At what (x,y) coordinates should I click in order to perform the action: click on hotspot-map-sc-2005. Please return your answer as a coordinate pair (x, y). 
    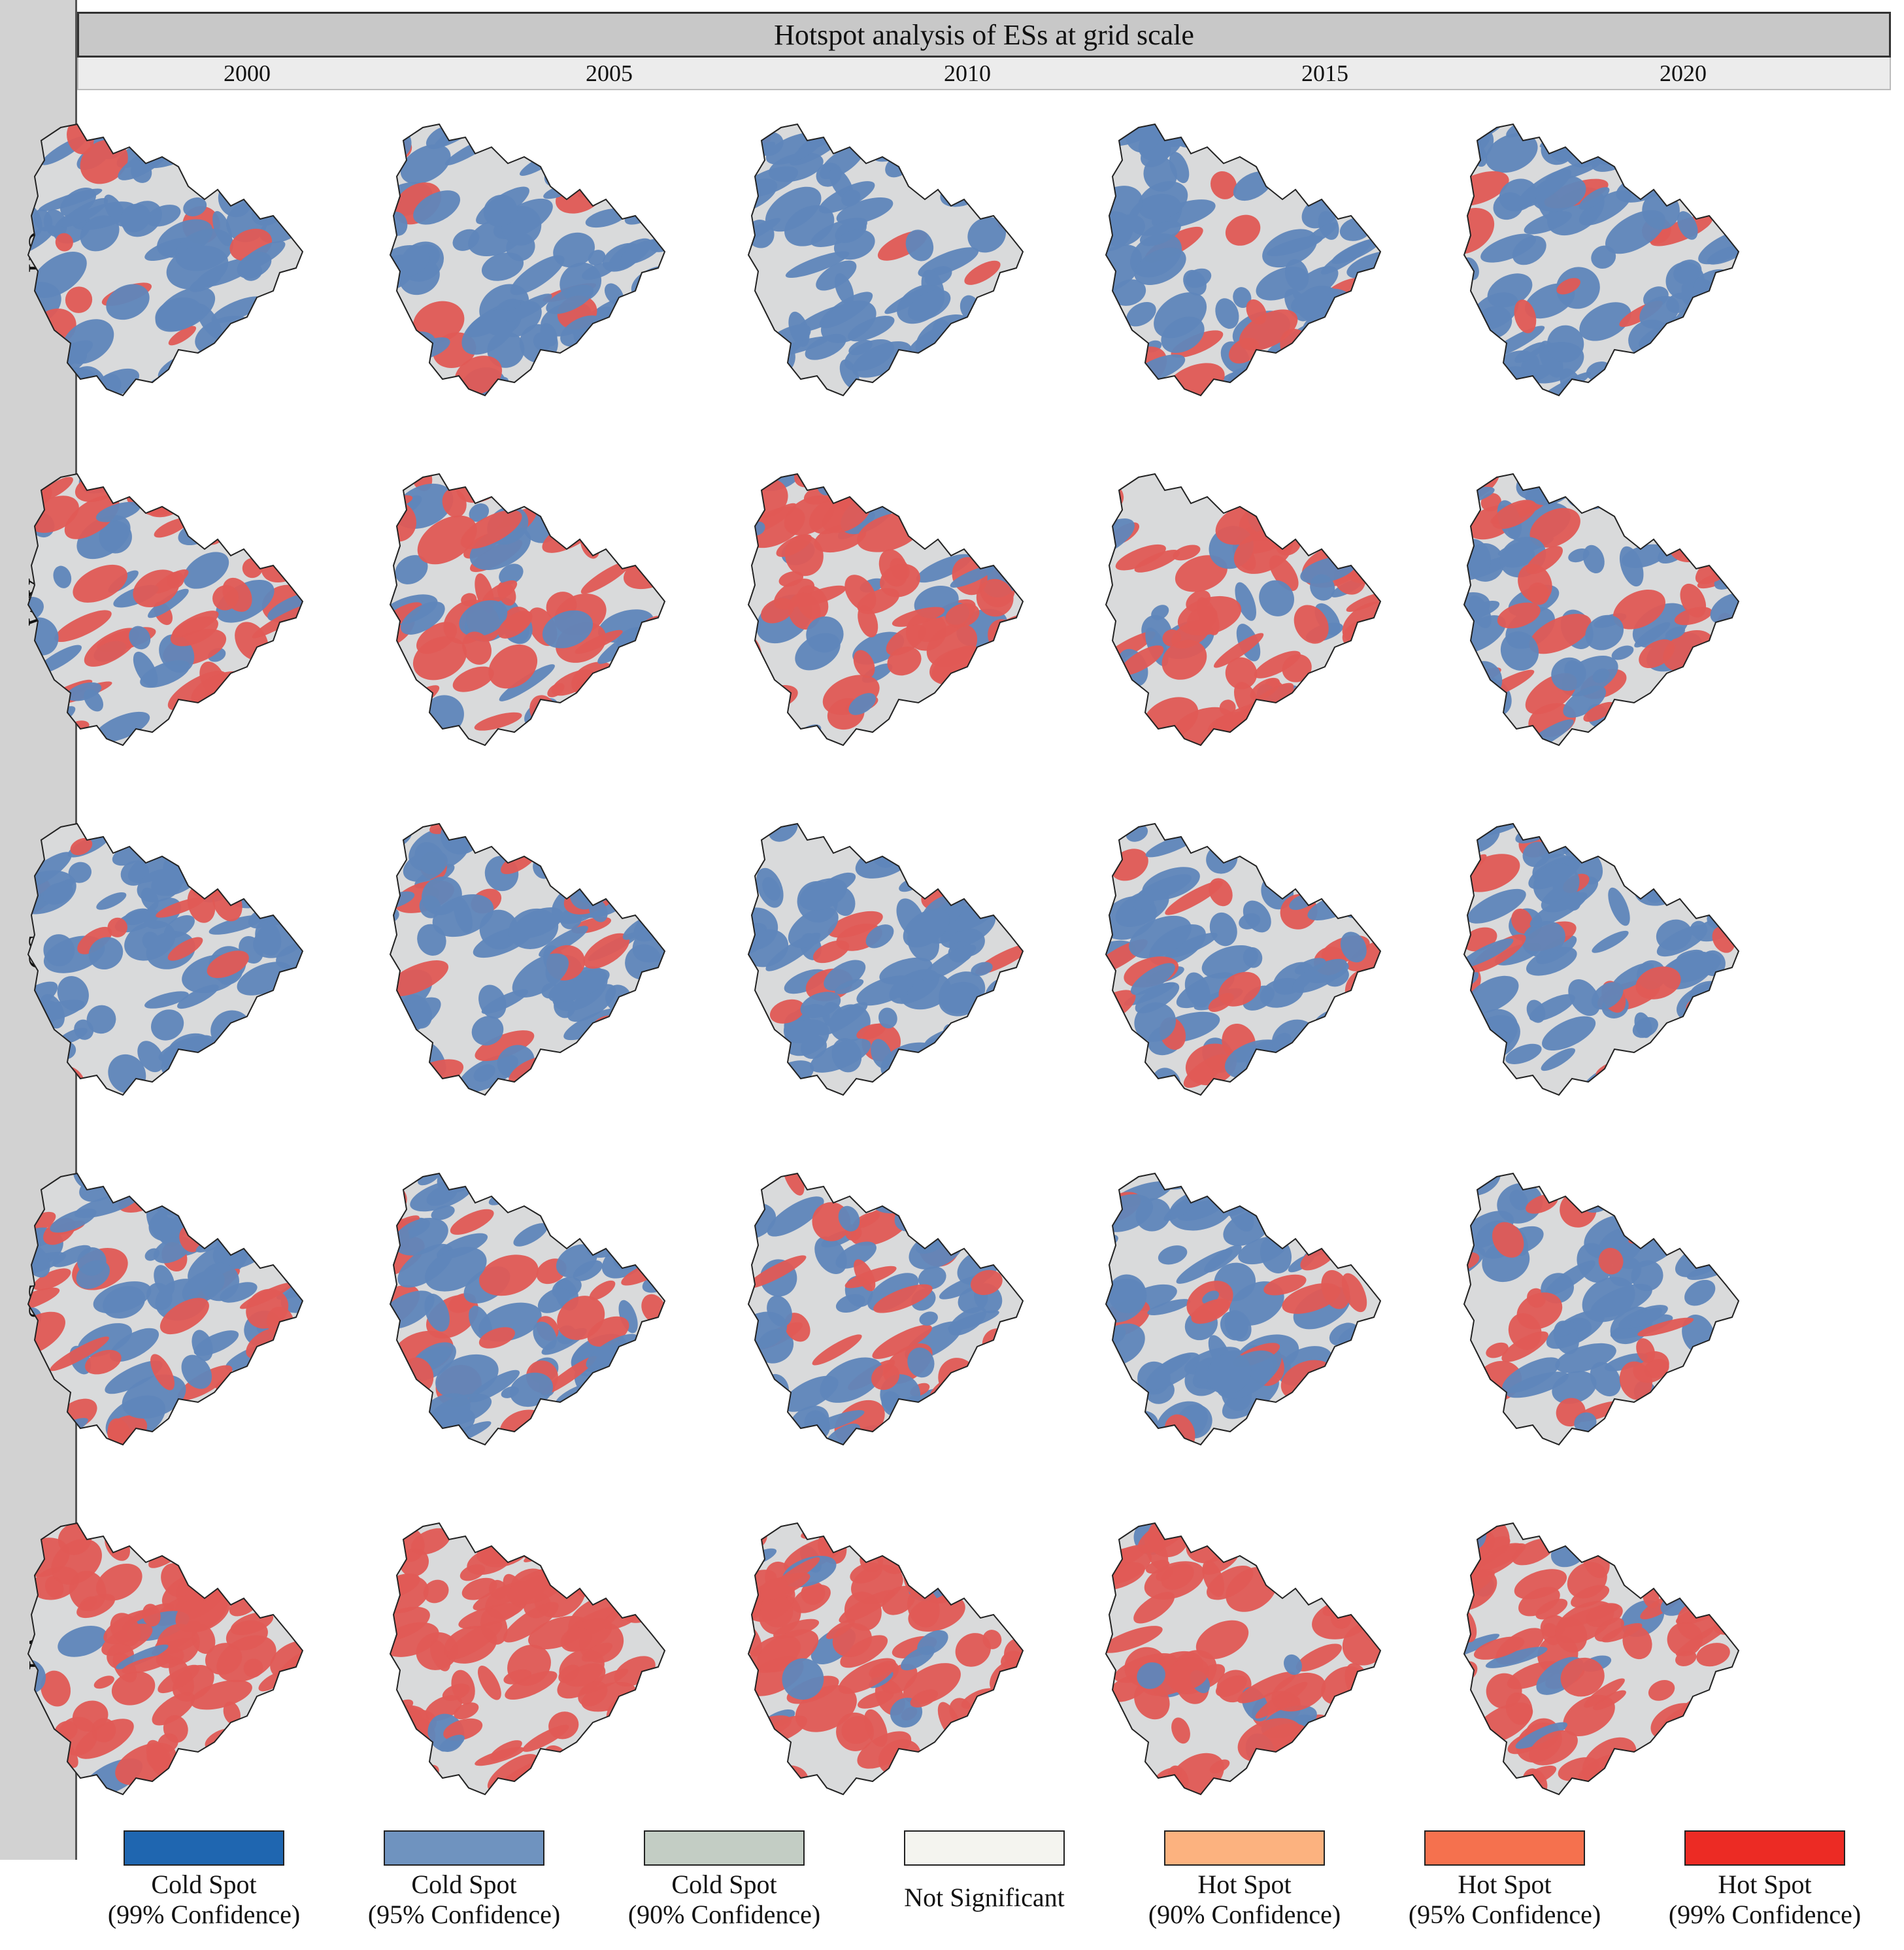
    Looking at the image, I should click on (530, 1301).